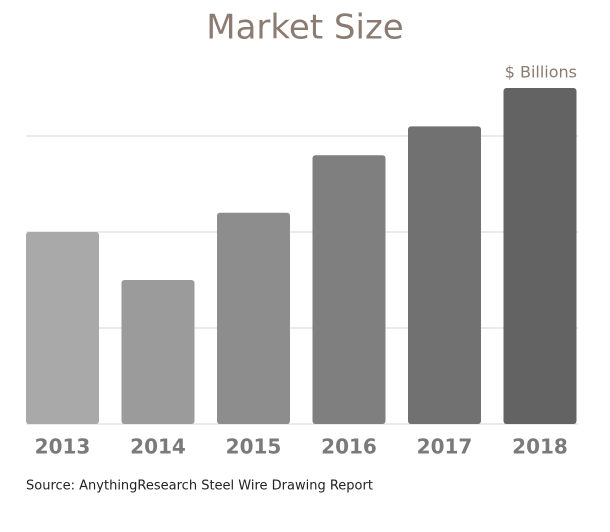 This screenshot has height=532, width=610. What do you see at coordinates (158, 447) in the screenshot?
I see `x-tick-label: 2014` at bounding box center [158, 447].